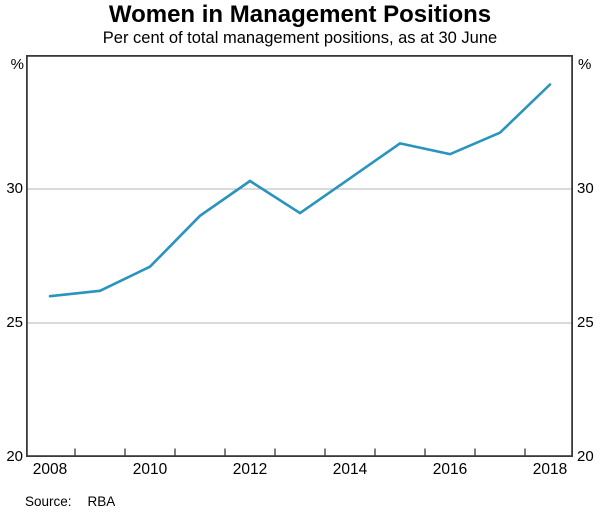 The width and height of the screenshot is (600, 512). What do you see at coordinates (17, 64) in the screenshot?
I see `y-axis-unit-left: %` at bounding box center [17, 64].